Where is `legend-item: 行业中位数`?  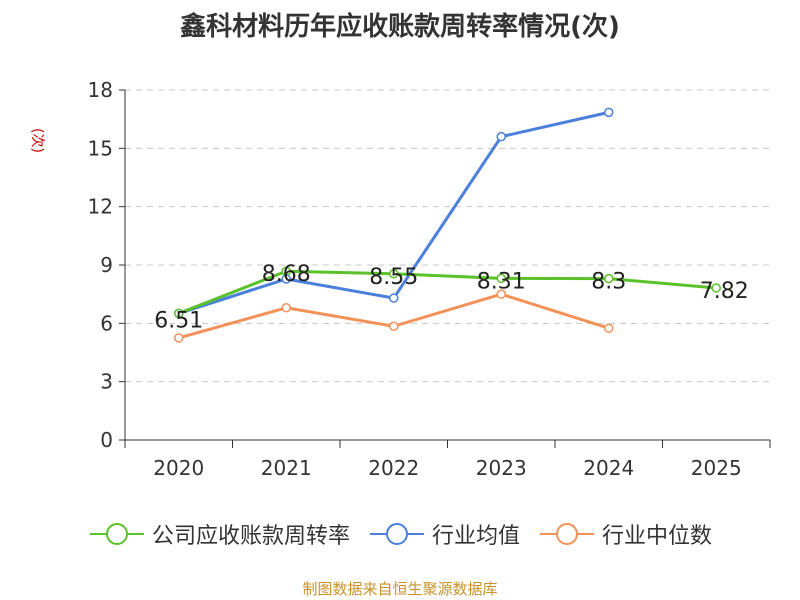 legend-item: 行业中位数 is located at coordinates (625, 534).